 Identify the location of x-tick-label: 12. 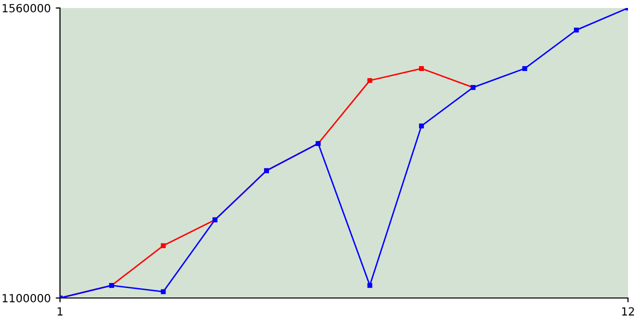
(628, 311).